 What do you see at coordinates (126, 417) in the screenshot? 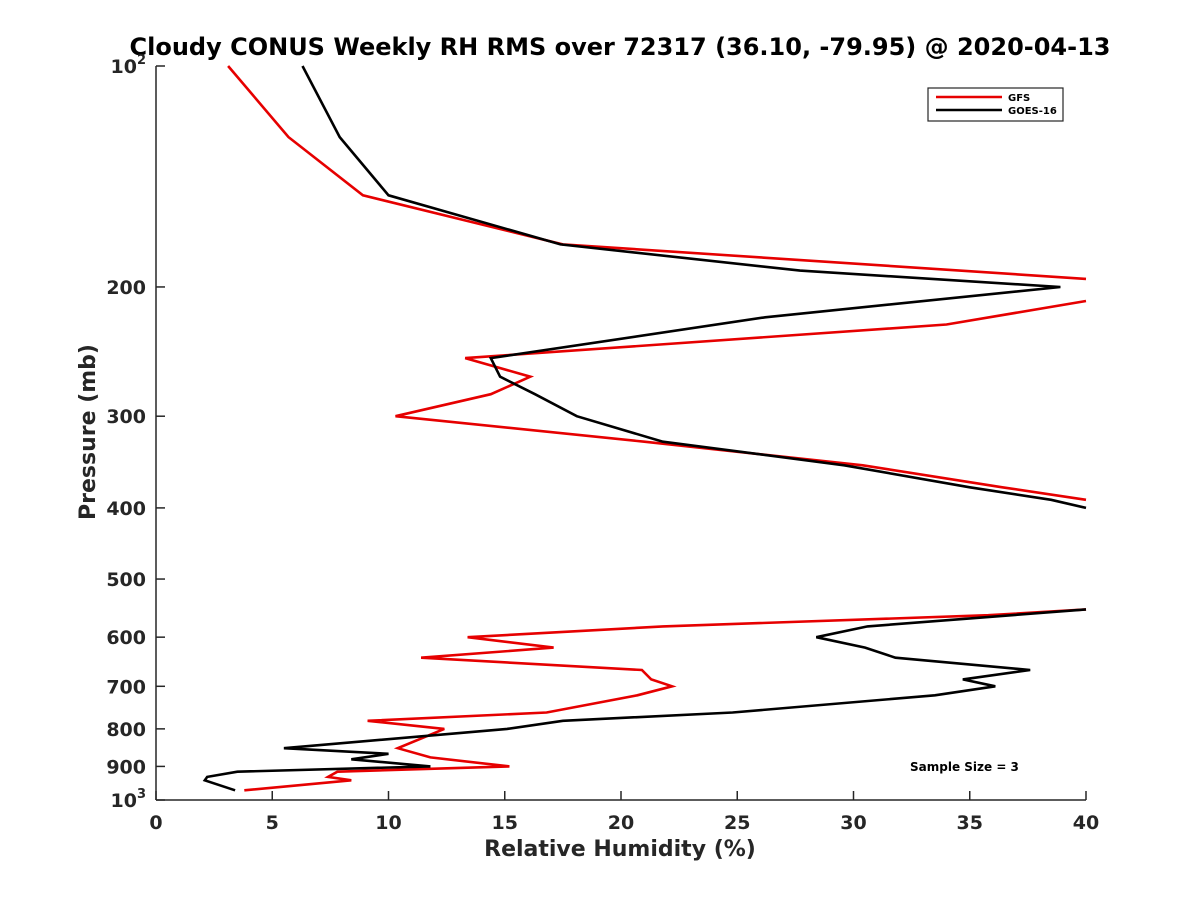
I see `y-tick-label: 300` at bounding box center [126, 417].